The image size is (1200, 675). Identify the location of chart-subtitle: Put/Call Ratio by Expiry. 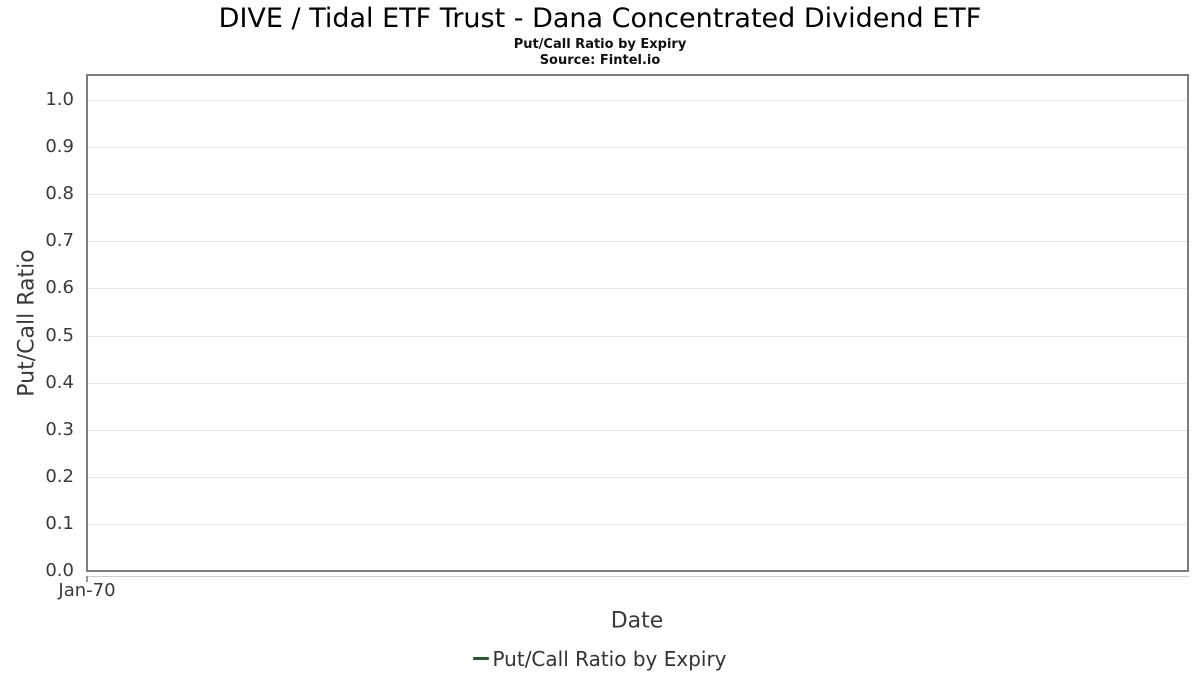
(600, 44).